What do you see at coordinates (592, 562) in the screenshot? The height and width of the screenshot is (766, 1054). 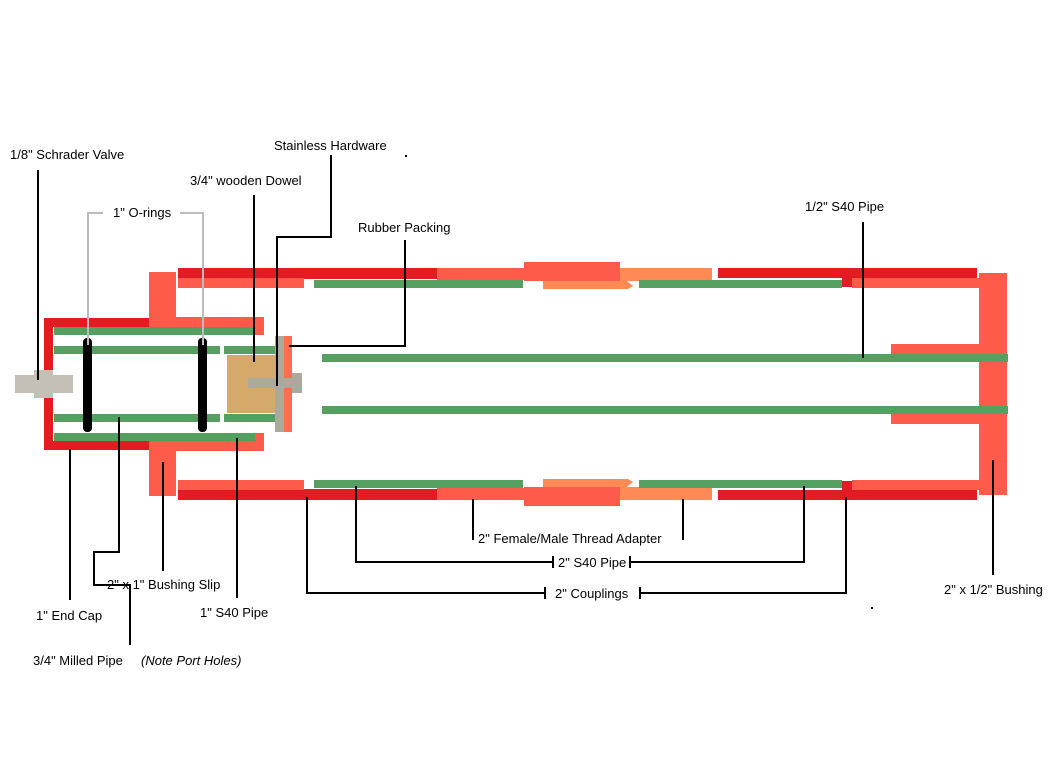 I see `label-two-s40-pipe: 2" S40 Pipe` at bounding box center [592, 562].